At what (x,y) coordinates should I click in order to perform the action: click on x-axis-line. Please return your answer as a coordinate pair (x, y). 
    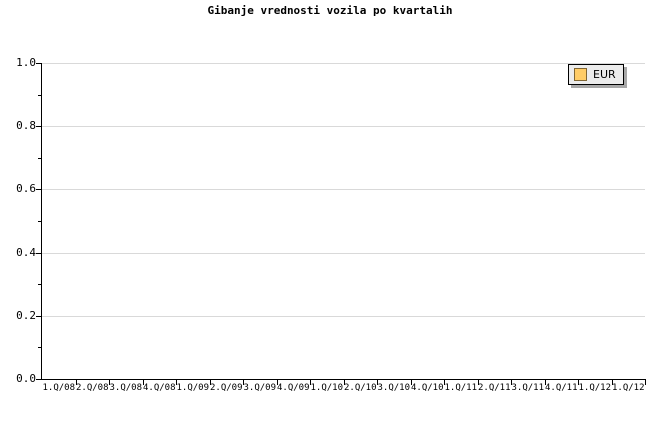
    Looking at the image, I should click on (343, 379).